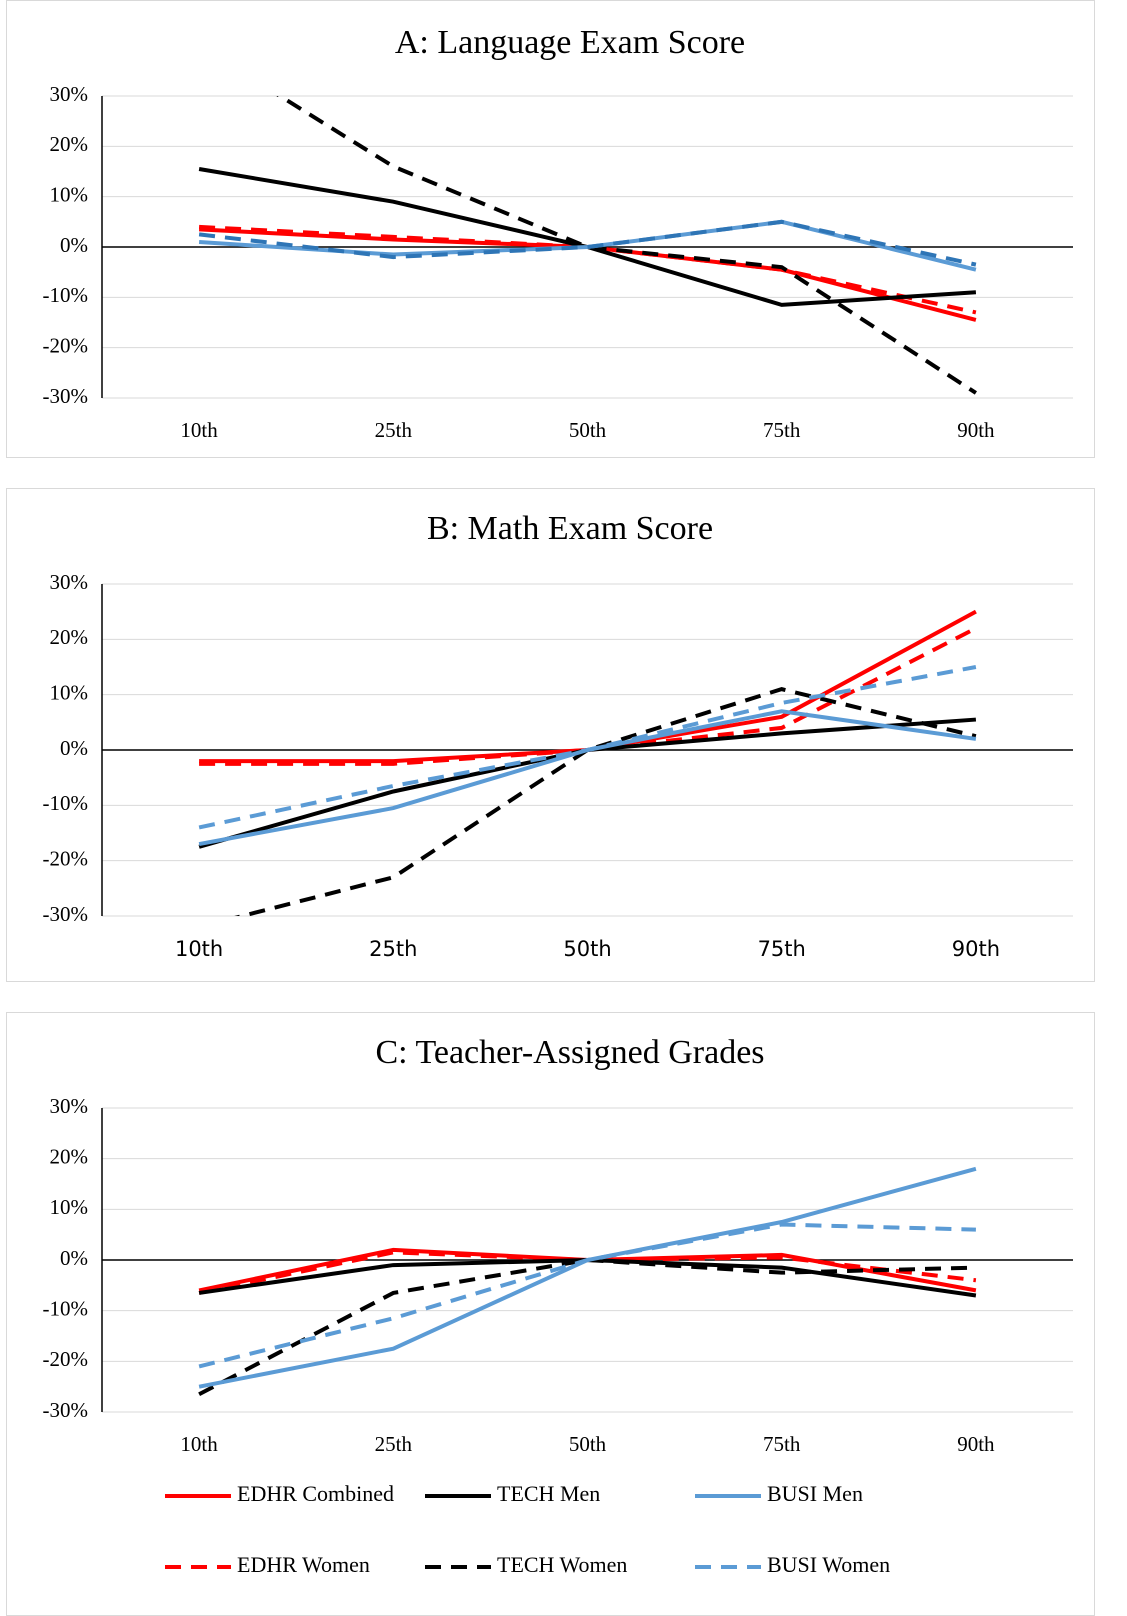  Describe the element at coordinates (569, 1052) in the screenshot. I see `chart-title: C: Teacher-Assigned Grades` at that location.